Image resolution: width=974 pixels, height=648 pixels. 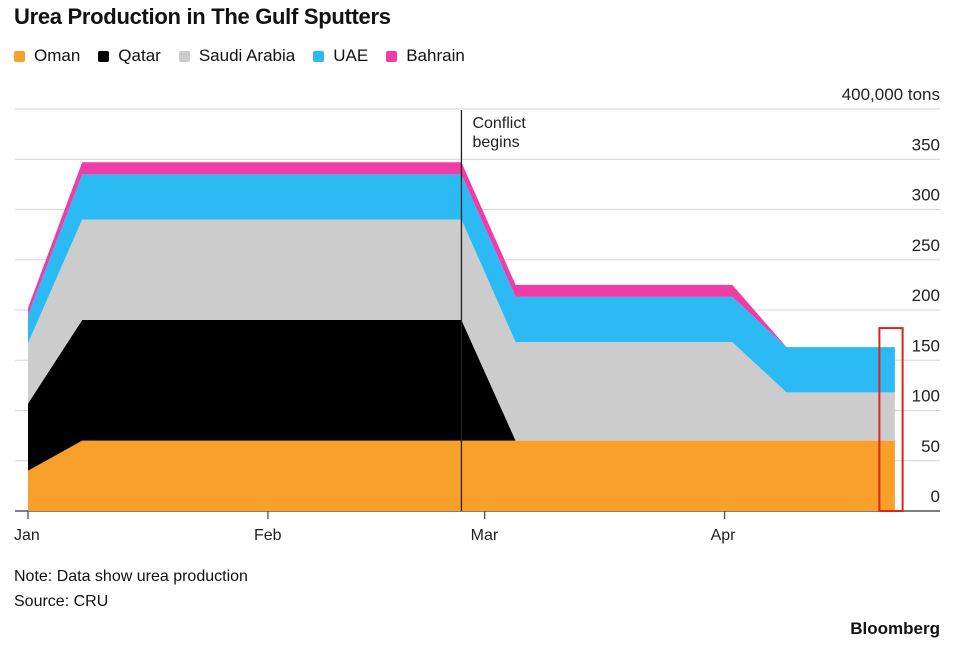 I want to click on y-tick-label: 150, so click(x=926, y=345).